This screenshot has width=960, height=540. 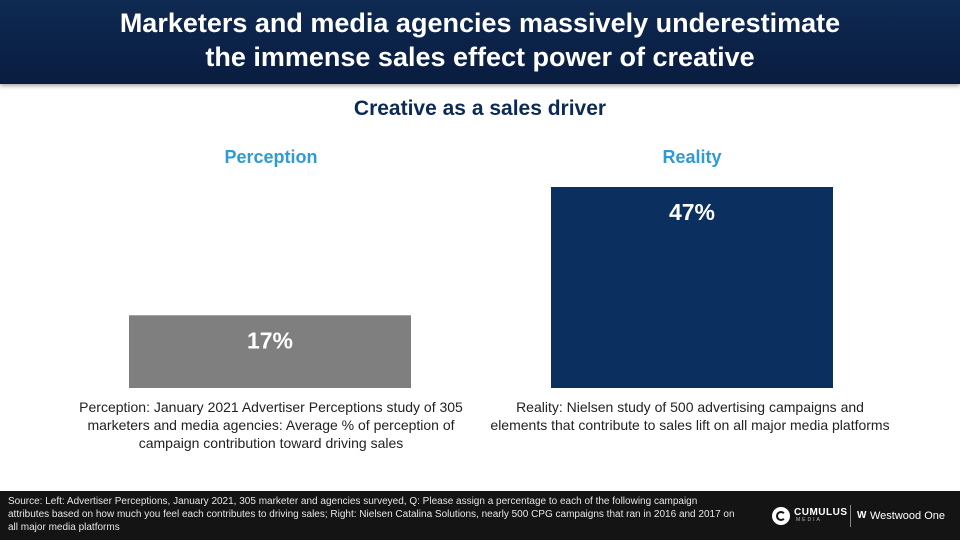 What do you see at coordinates (480, 108) in the screenshot?
I see `chart-title: Creative as a sales driver` at bounding box center [480, 108].